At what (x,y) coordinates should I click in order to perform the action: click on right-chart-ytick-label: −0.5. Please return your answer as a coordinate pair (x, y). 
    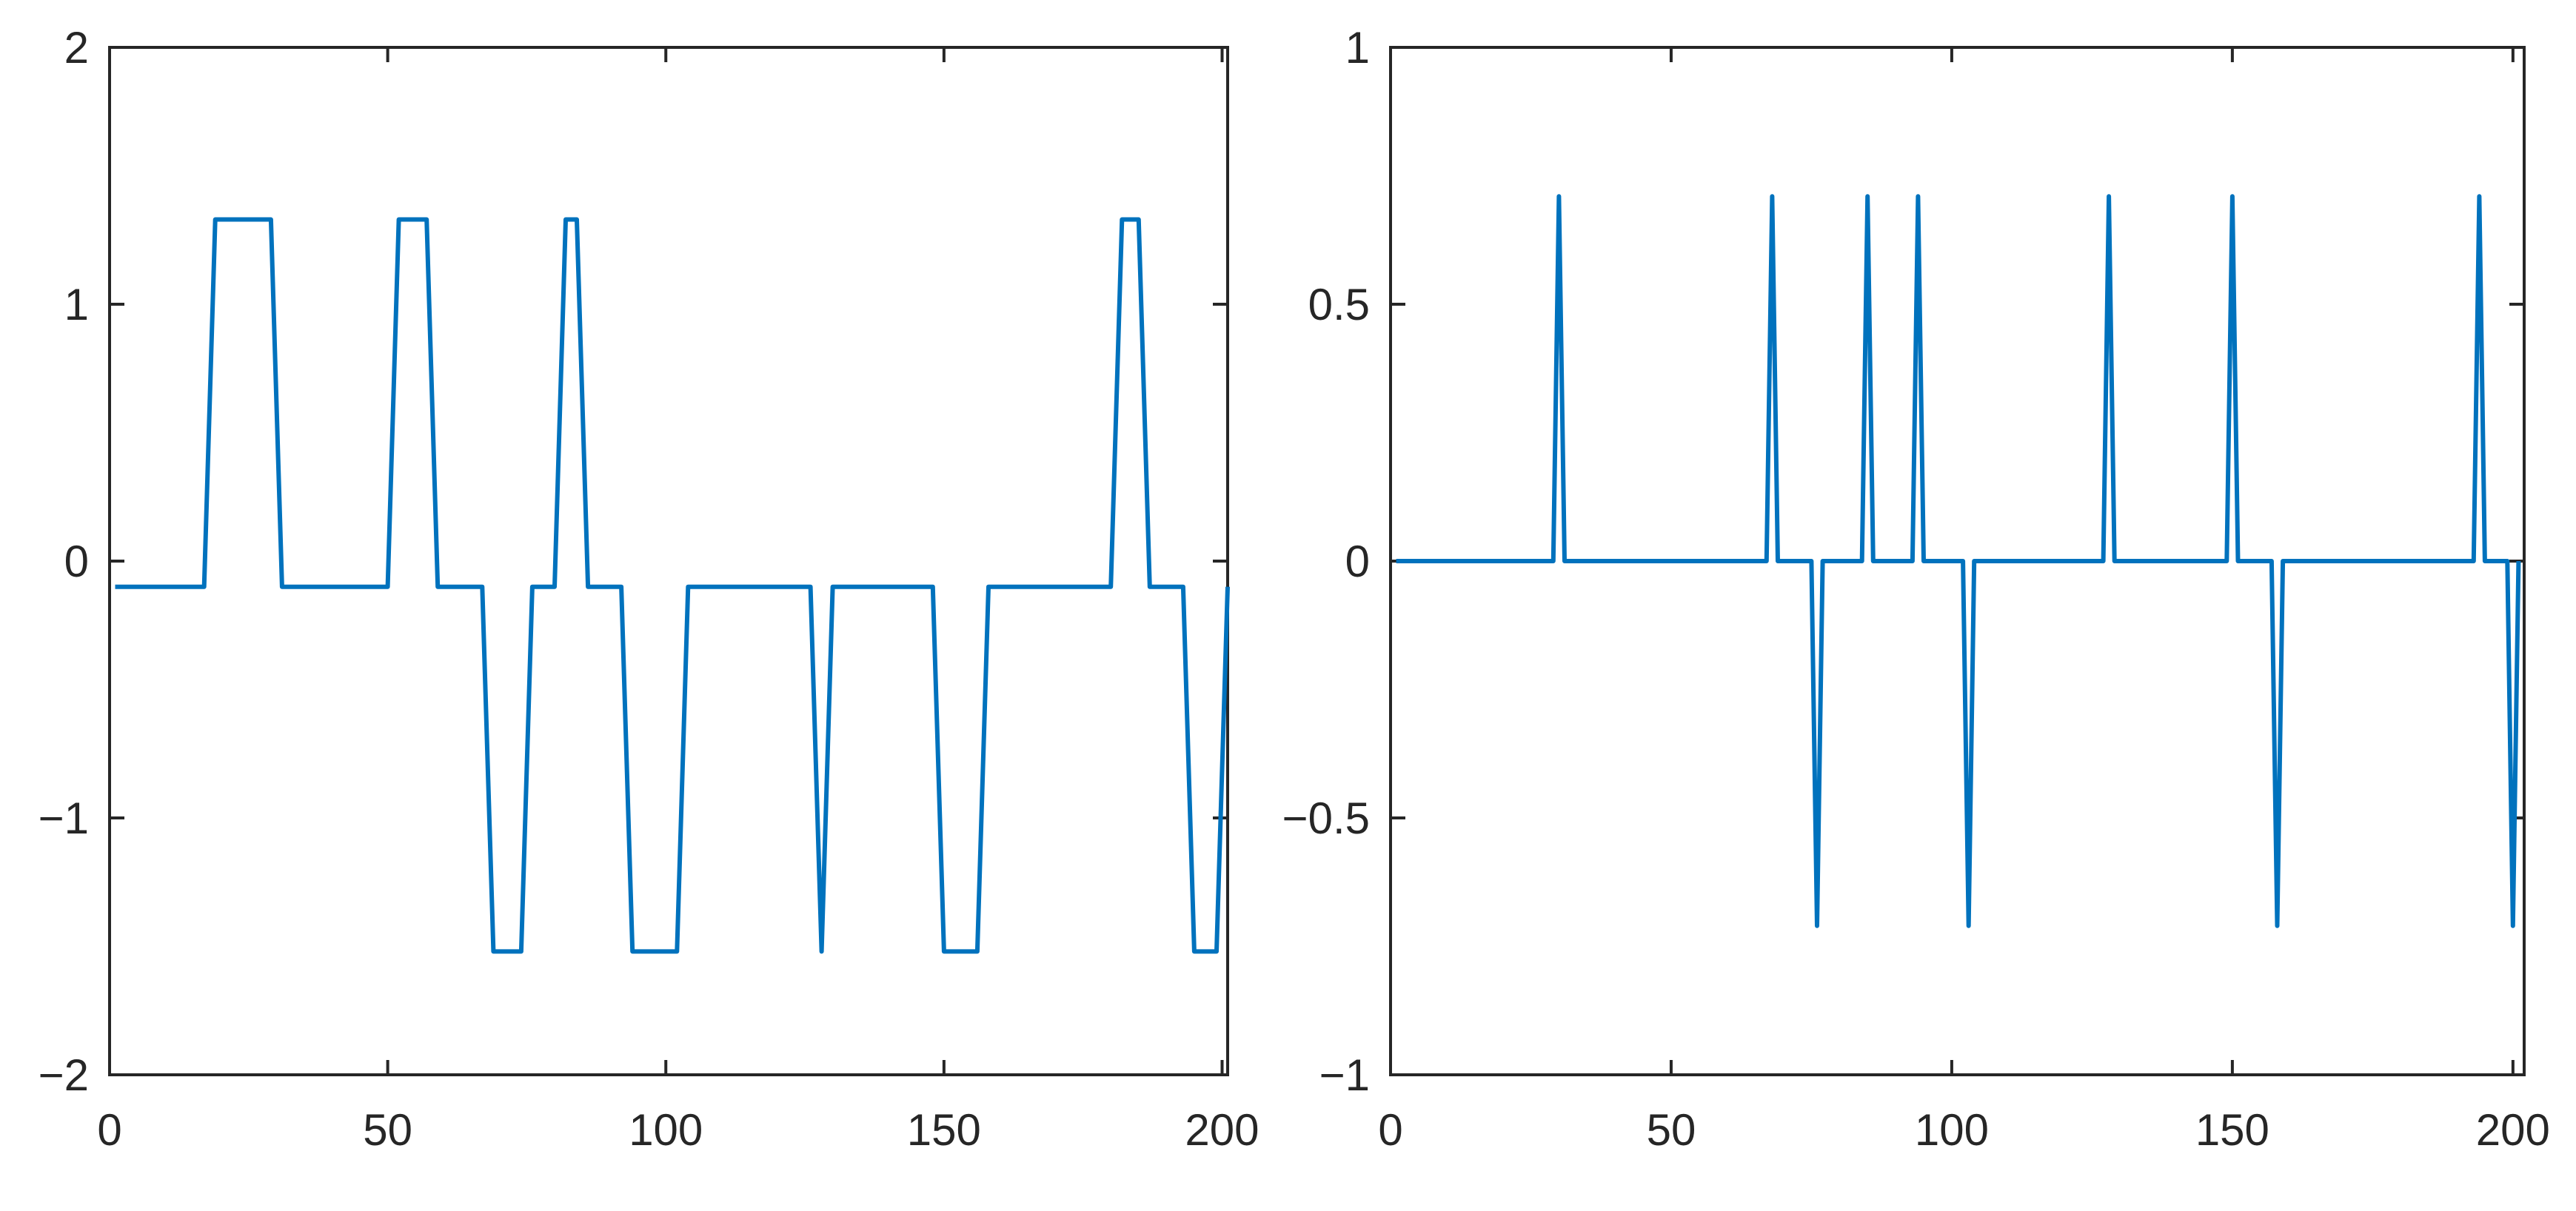
    Looking at the image, I should click on (1326, 818).